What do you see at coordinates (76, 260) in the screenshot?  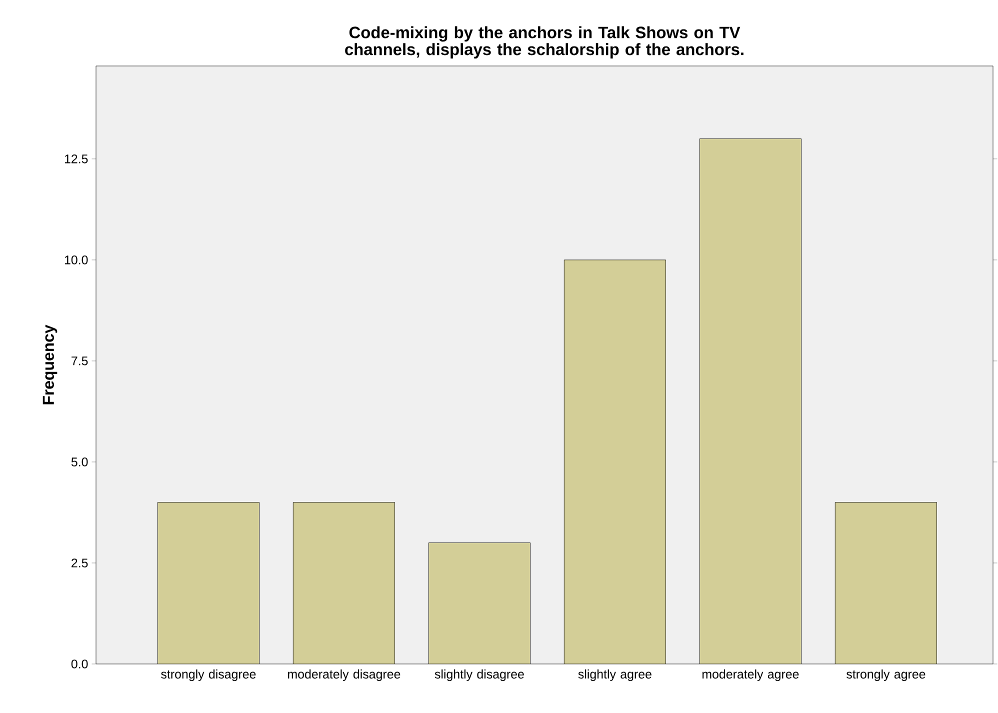 I see `y-tick-label: 10.0` at bounding box center [76, 260].